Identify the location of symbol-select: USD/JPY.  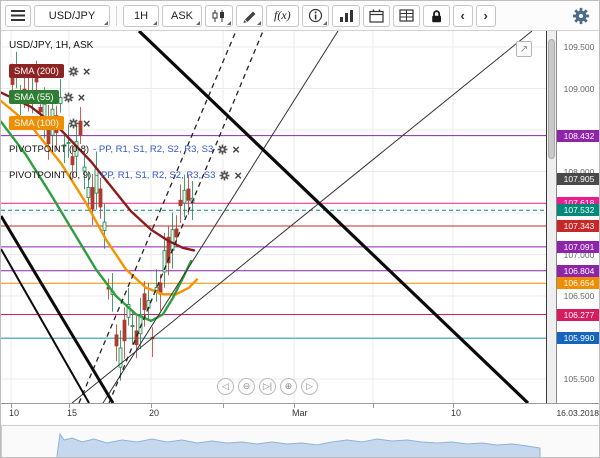
(72, 15).